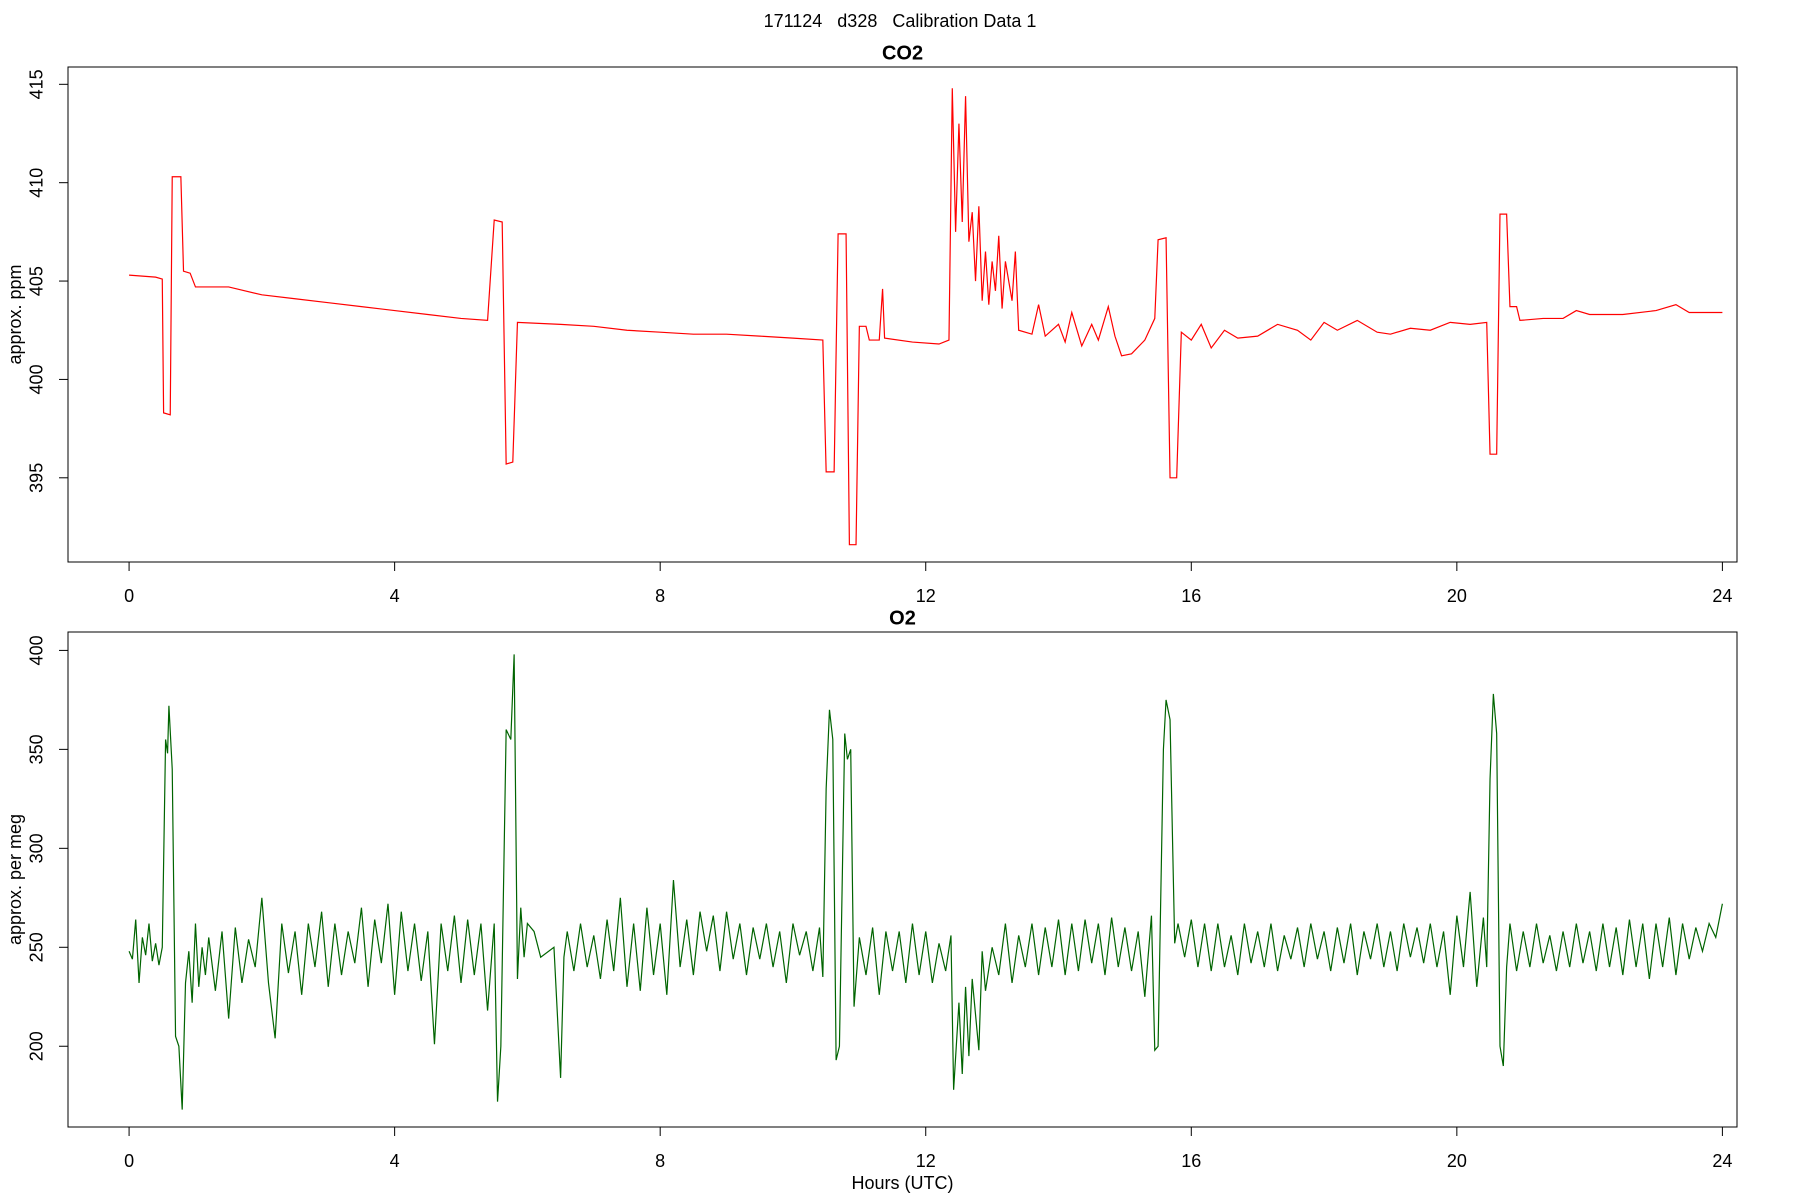 This screenshot has width=1800, height=1200. What do you see at coordinates (902, 618) in the screenshot?
I see `panel-title: O2` at bounding box center [902, 618].